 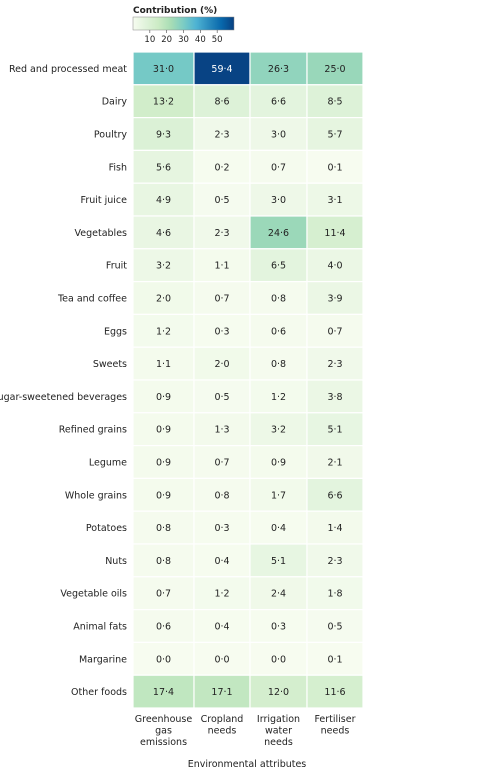 I want to click on cell-value-label: 9·3, so click(x=163, y=135).